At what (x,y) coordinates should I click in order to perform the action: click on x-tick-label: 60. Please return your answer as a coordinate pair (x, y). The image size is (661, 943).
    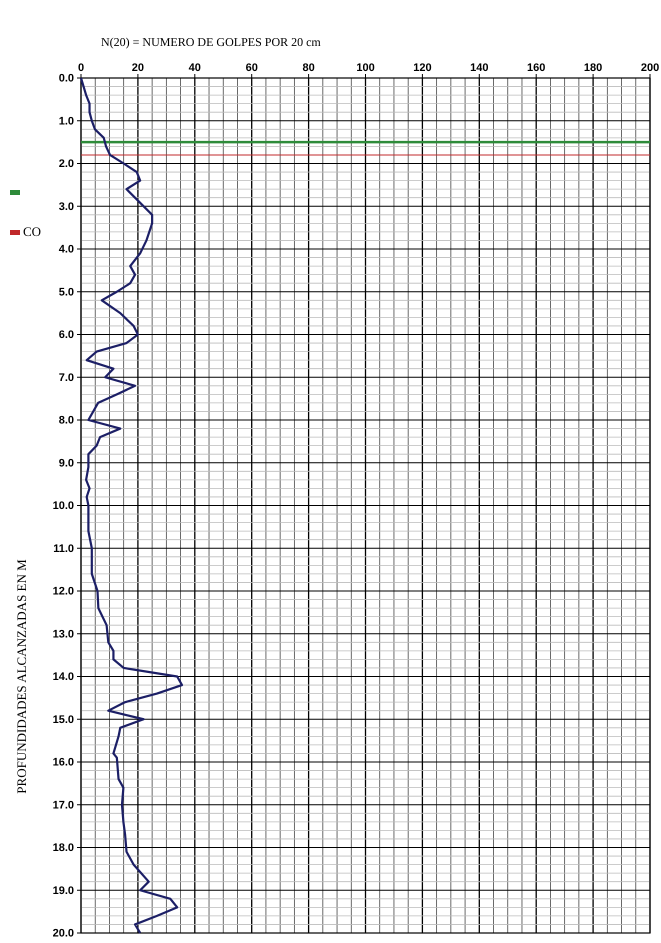
    Looking at the image, I should click on (252, 68).